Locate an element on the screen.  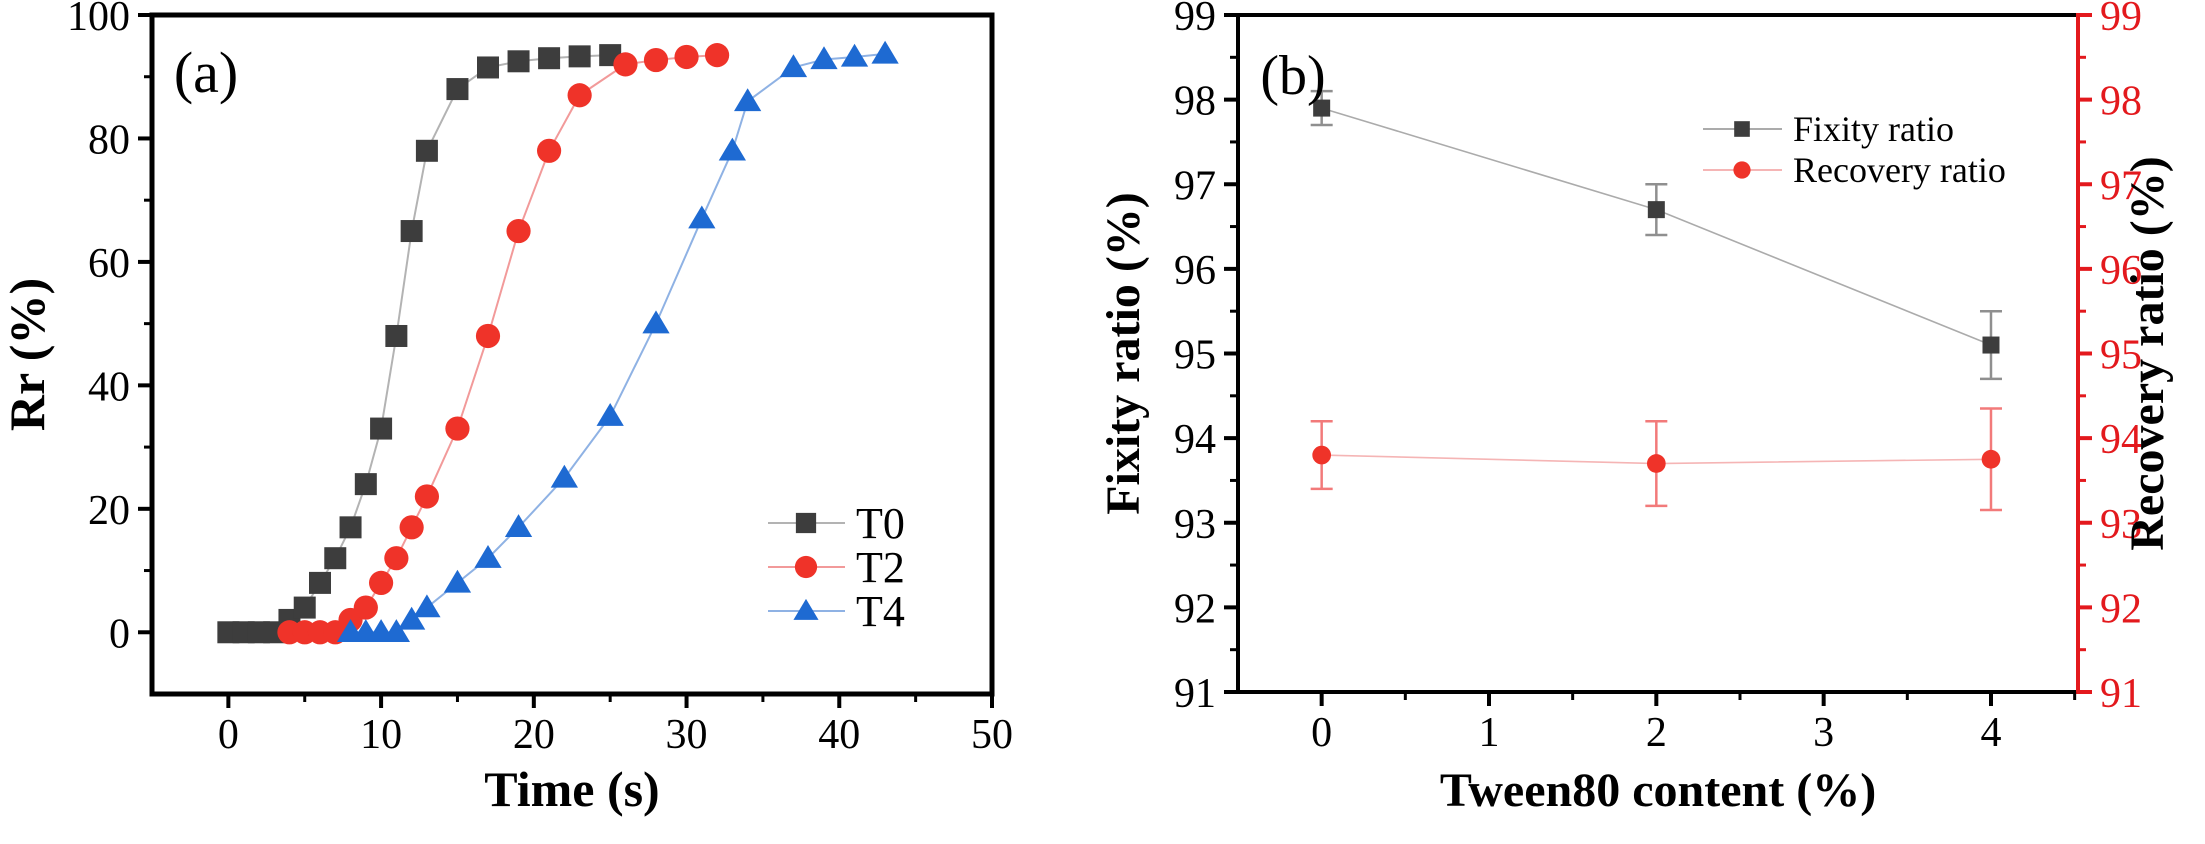
legend-marker-triangle is located at coordinates (806, 609).